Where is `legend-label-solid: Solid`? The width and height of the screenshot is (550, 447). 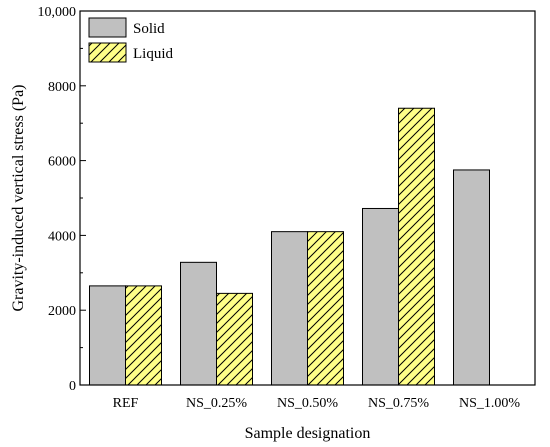
legend-label-solid: Solid is located at coordinates (149, 29).